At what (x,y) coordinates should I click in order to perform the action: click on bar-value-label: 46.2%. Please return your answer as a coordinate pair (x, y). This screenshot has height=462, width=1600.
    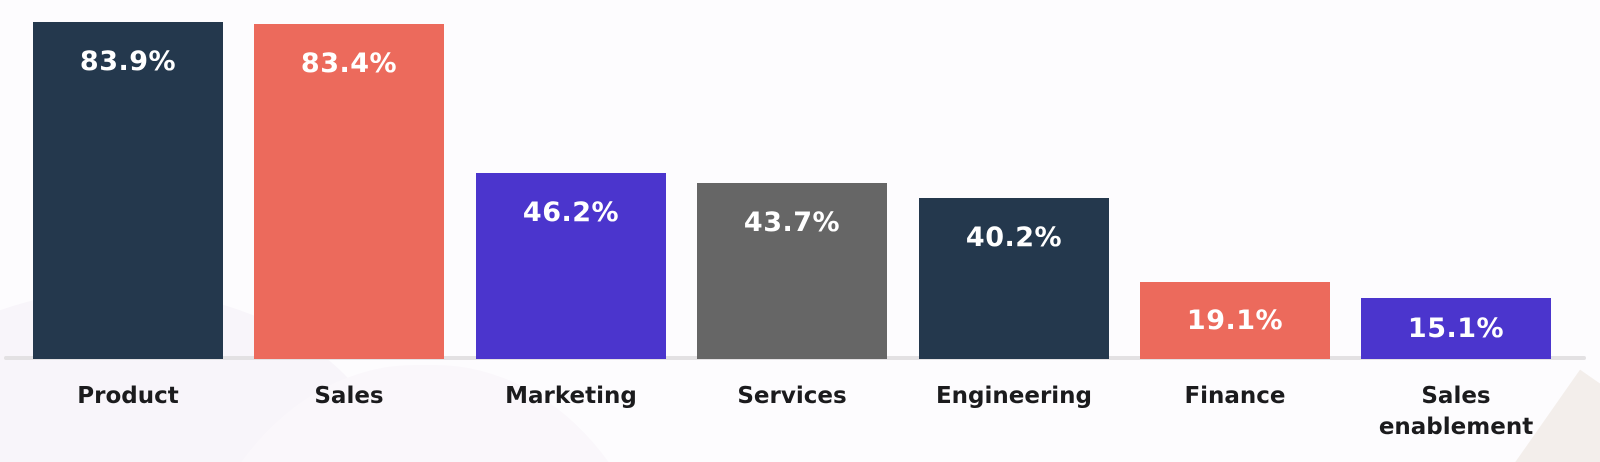
    Looking at the image, I should click on (571, 212).